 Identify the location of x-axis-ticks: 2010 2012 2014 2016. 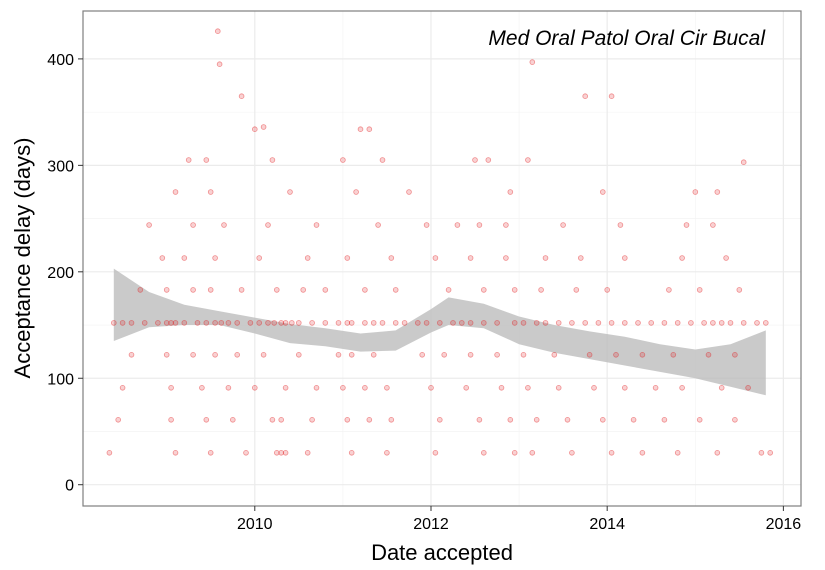
(519, 519).